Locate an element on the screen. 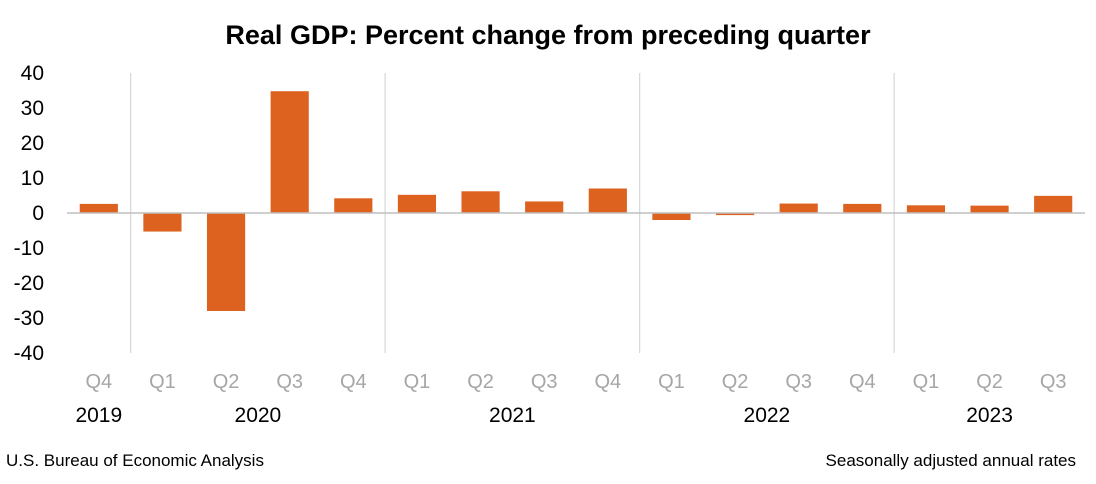  rate-note: Seasonally adjusted annual rates is located at coordinates (950, 460).